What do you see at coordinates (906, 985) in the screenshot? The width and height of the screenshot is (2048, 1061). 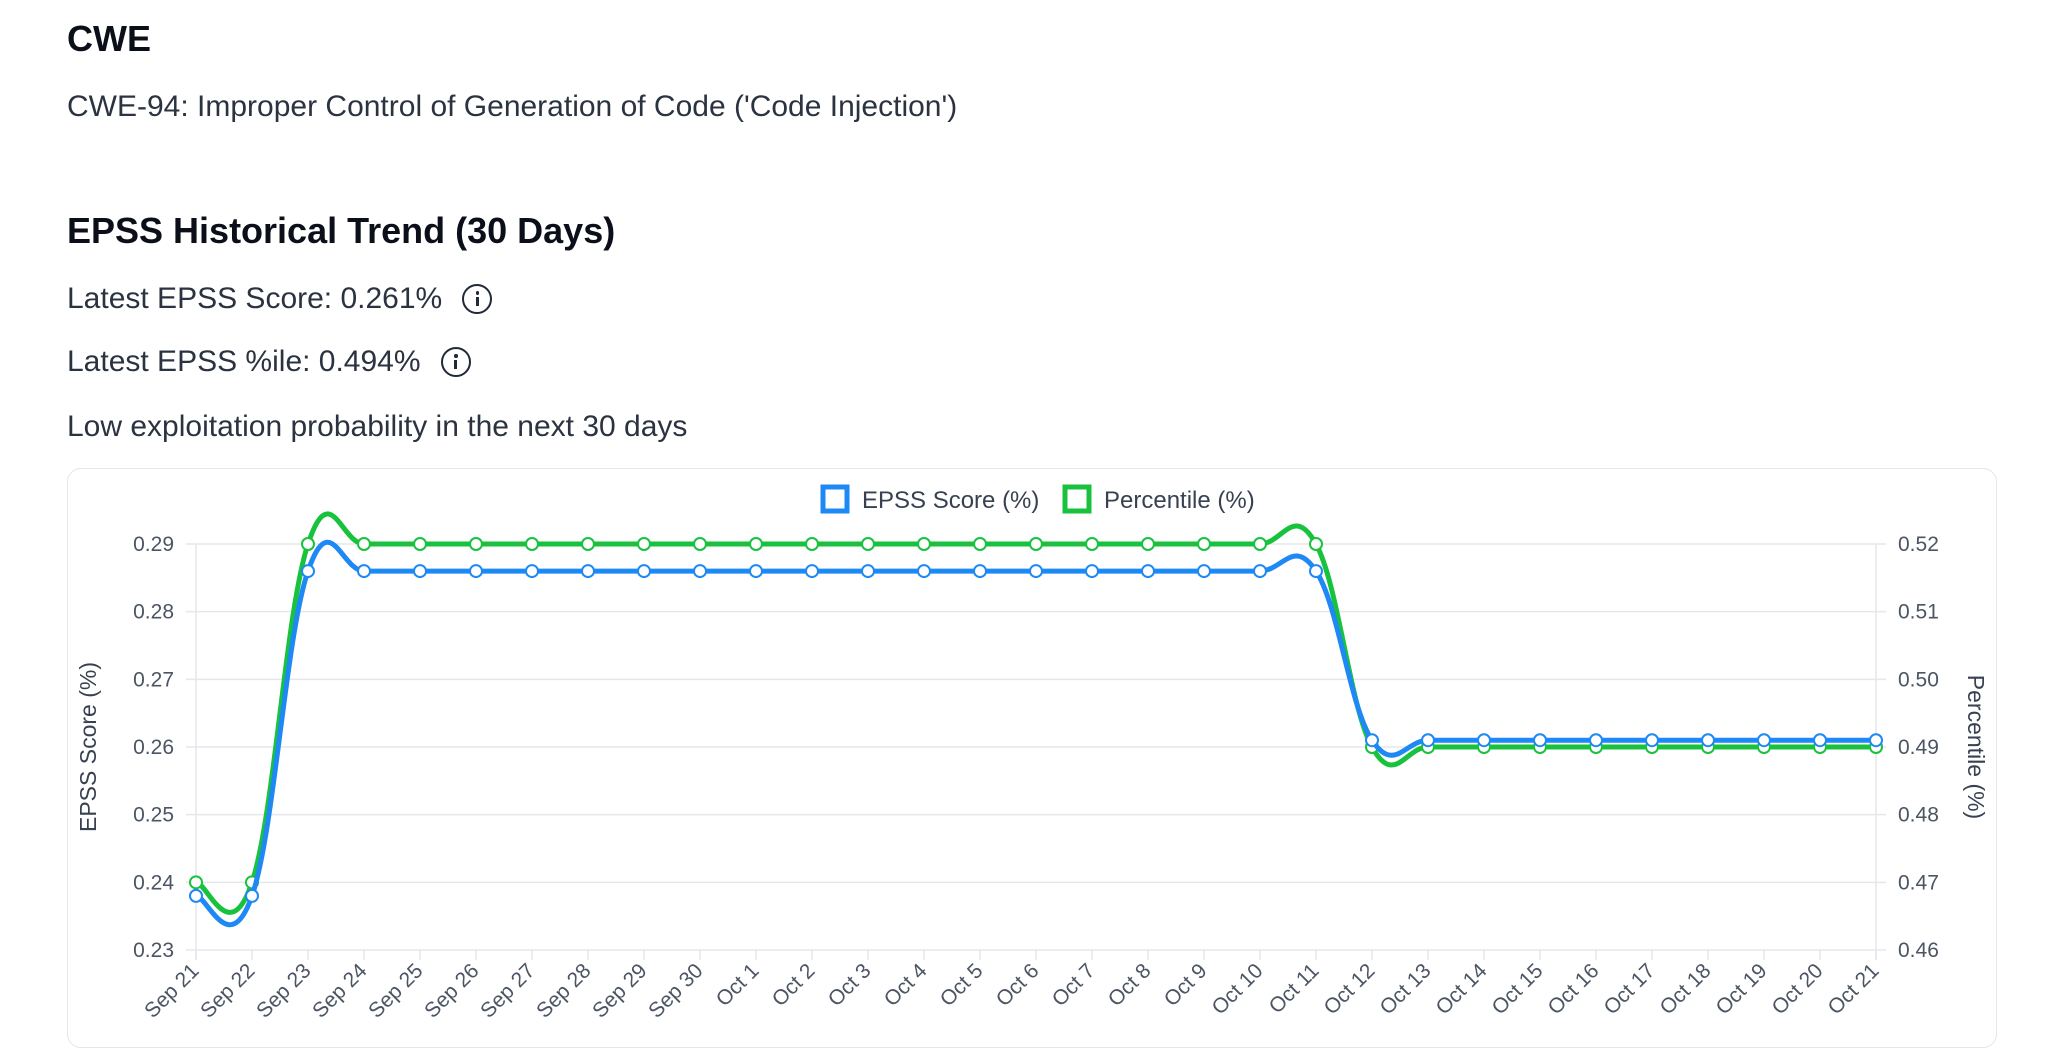 I see `x-tick-label: Oct 4` at bounding box center [906, 985].